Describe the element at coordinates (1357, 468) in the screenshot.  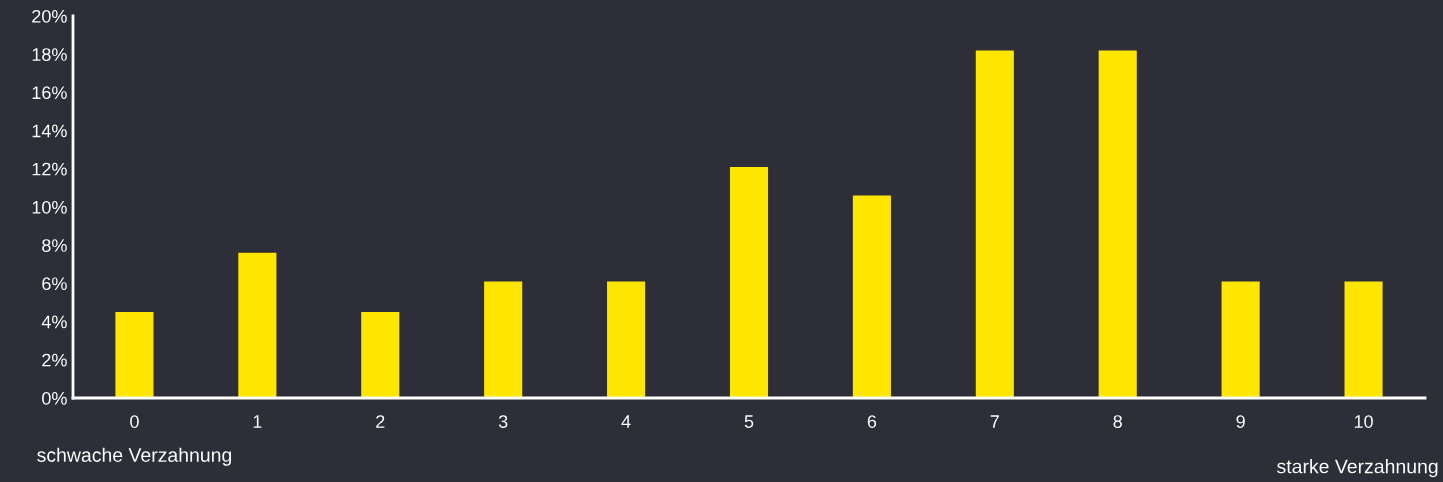
I see `text: starke Verzahnung` at that location.